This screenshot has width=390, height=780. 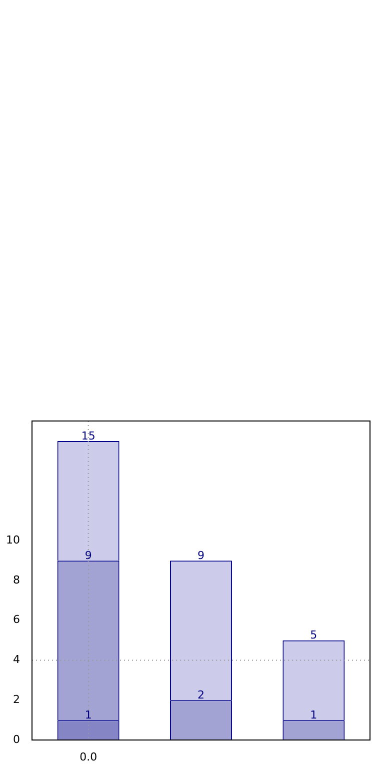 What do you see at coordinates (88, 435) in the screenshot?
I see `total-label: 15` at bounding box center [88, 435].